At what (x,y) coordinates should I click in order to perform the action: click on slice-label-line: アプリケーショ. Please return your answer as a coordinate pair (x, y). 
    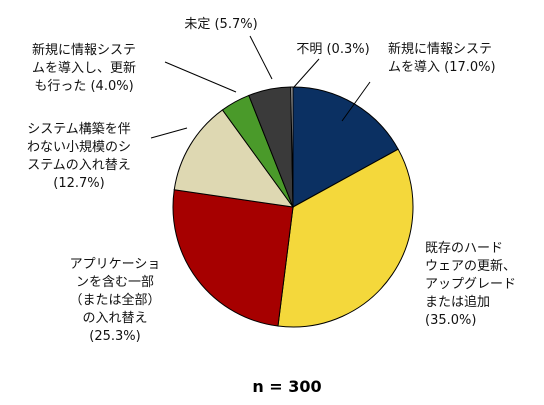
    Looking at the image, I should click on (115, 264).